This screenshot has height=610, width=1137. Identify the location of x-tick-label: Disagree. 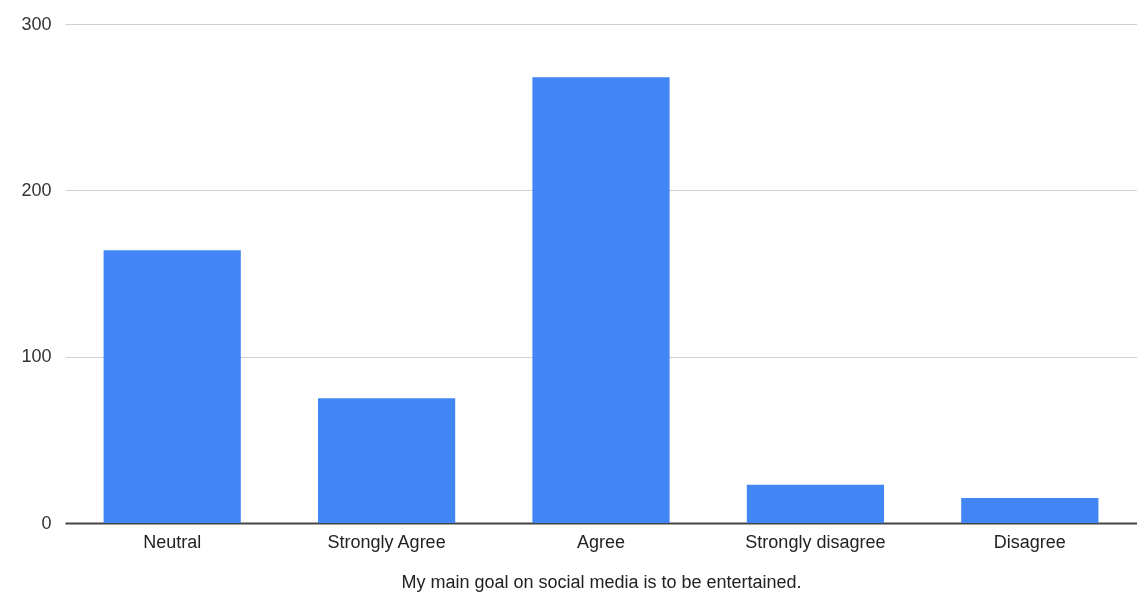
(1029, 541).